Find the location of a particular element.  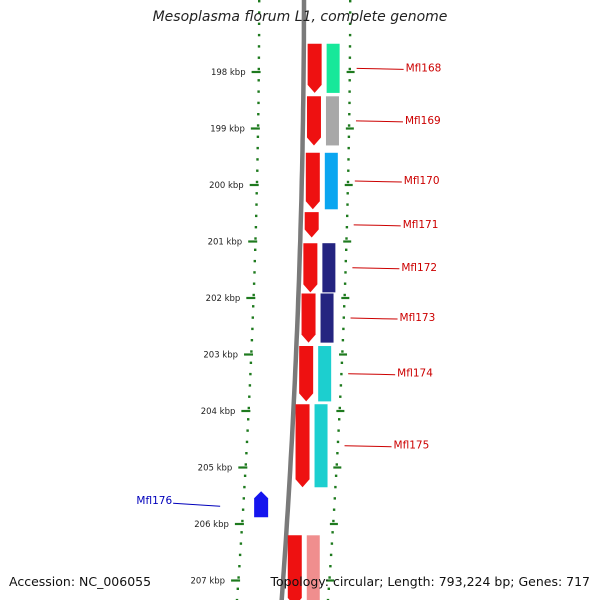

tick-label: 202 kbp is located at coordinates (223, 299).